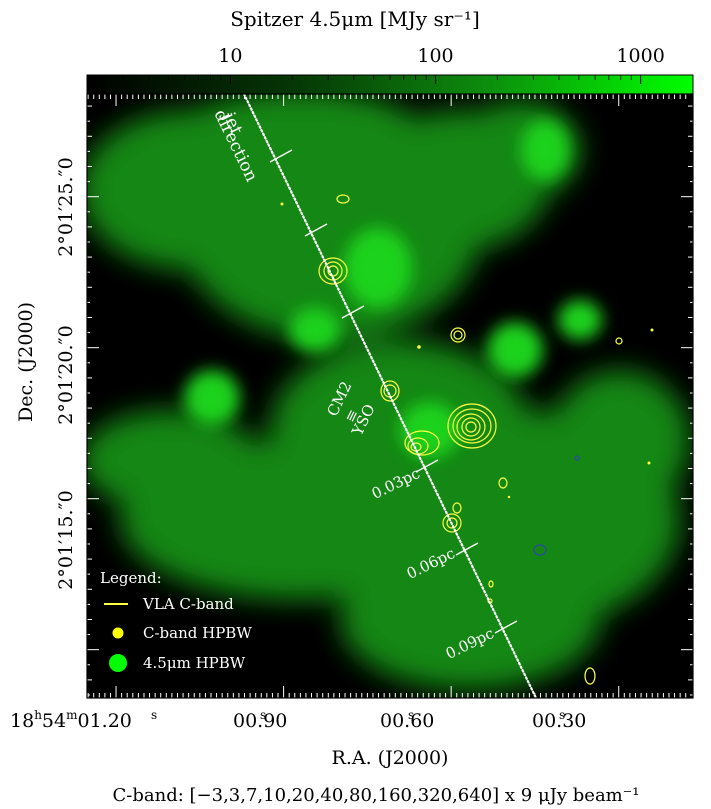 This screenshot has width=711, height=809. I want to click on contour-source-cm2, so click(390, 391).